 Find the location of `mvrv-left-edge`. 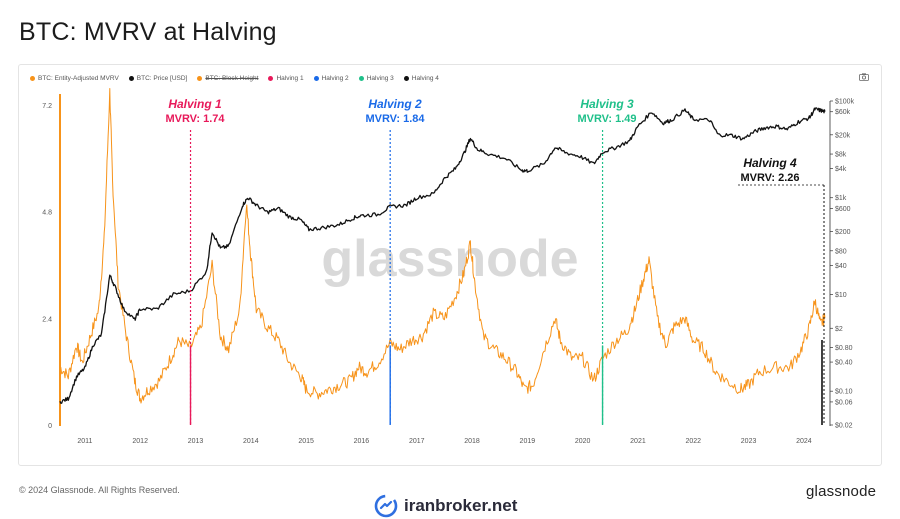

mvrv-left-edge is located at coordinates (60, 260).